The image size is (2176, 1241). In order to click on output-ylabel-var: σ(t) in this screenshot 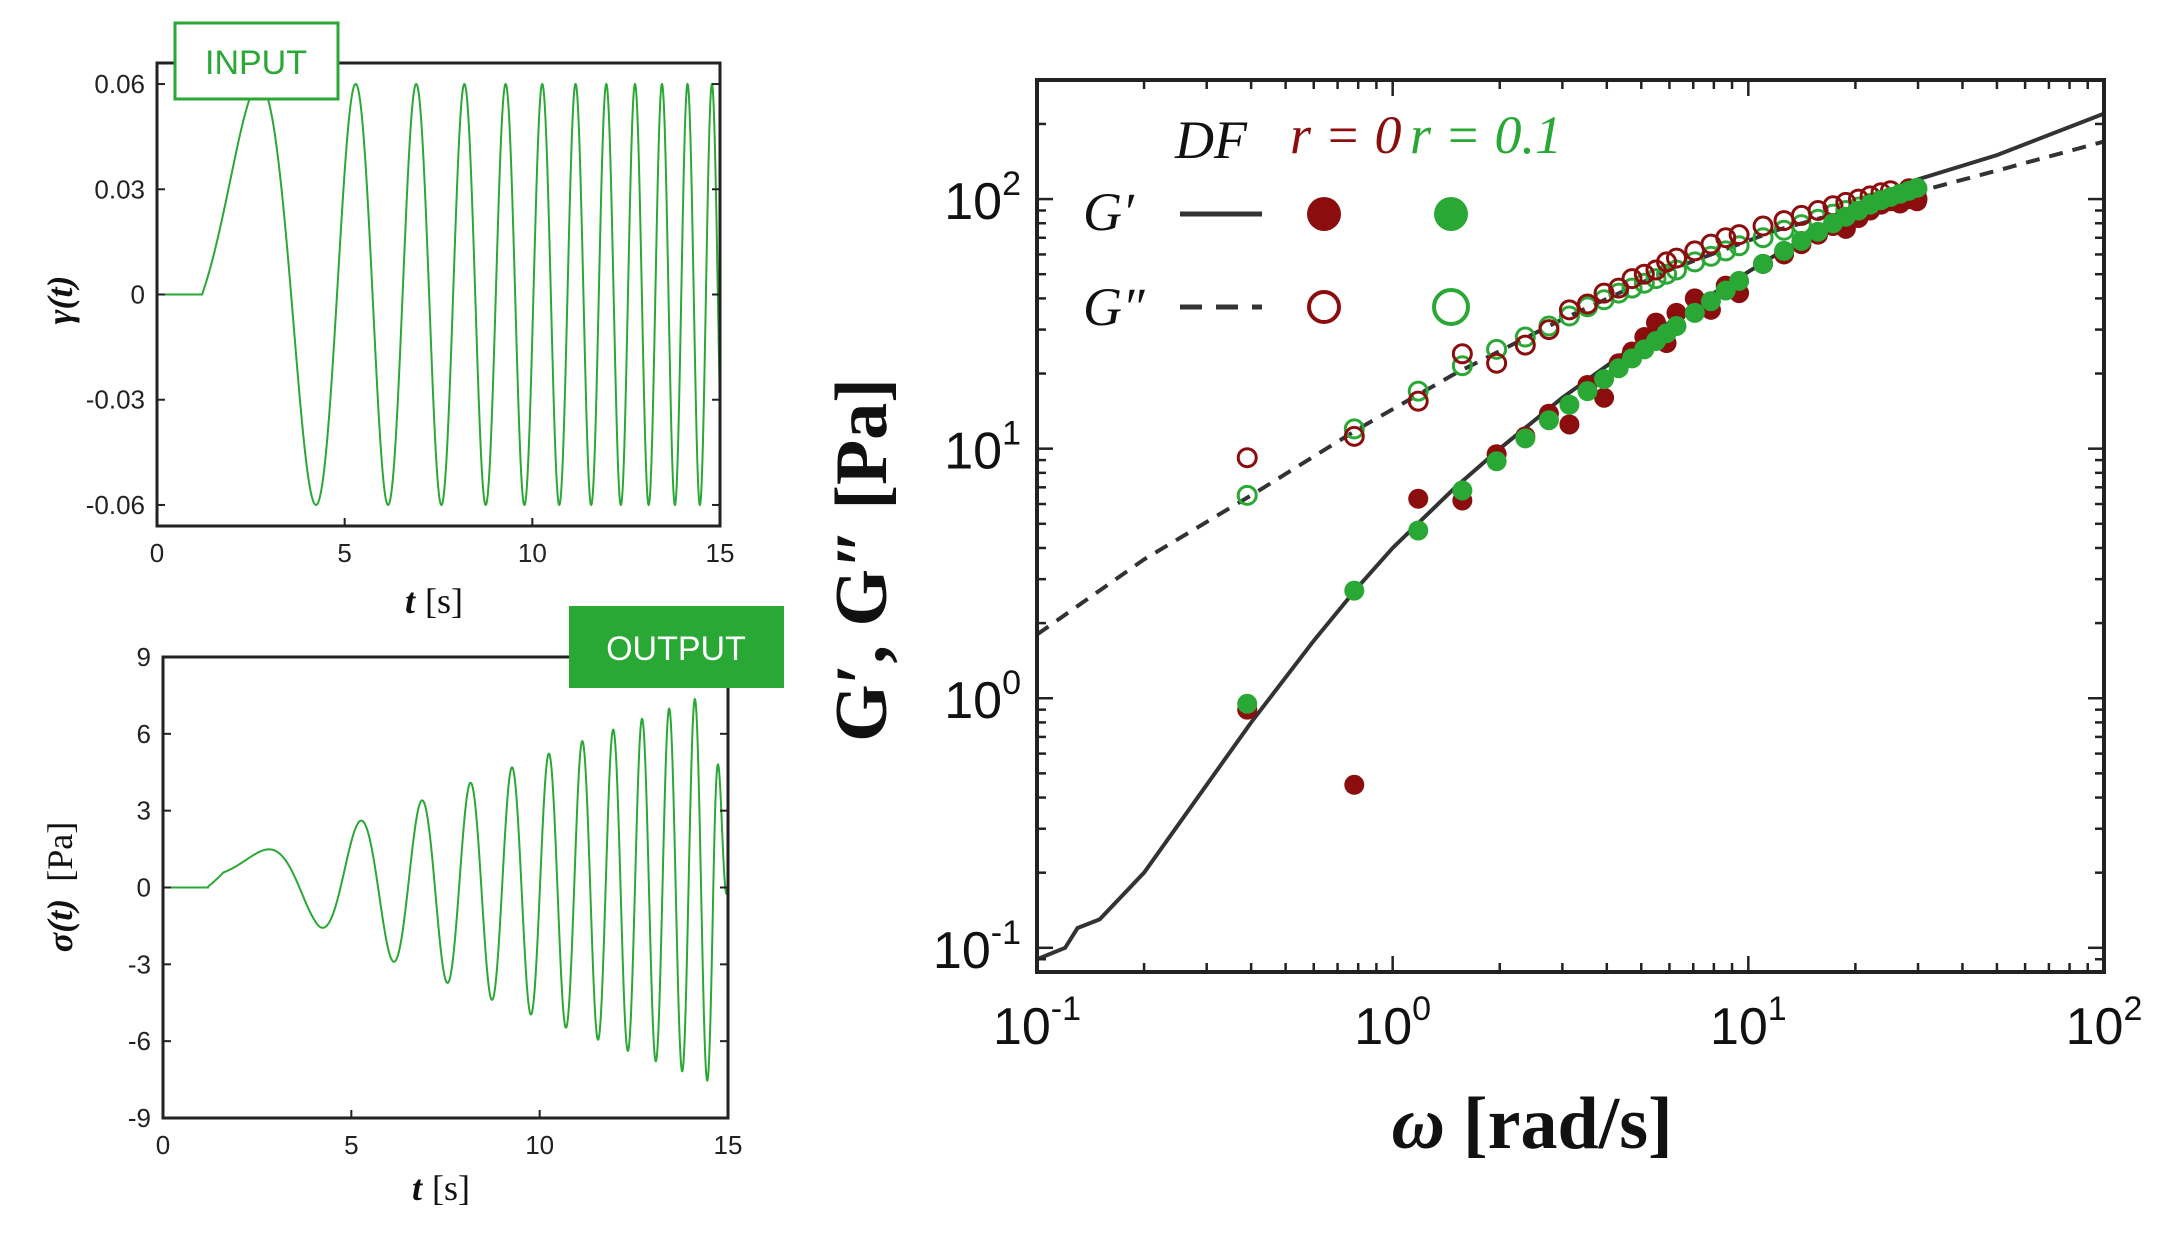, I will do `click(60, 925)`.